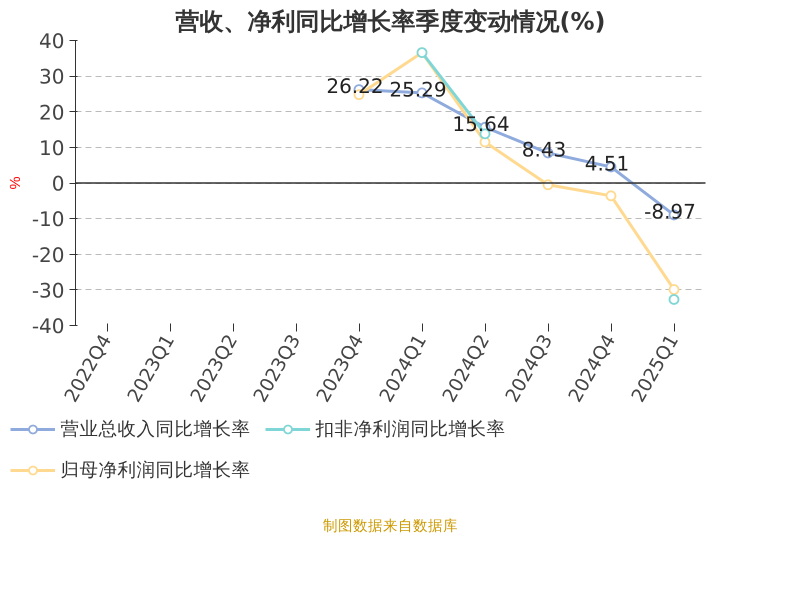 The height and width of the screenshot is (600, 800). I want to click on data-label: 8.43, so click(544, 149).